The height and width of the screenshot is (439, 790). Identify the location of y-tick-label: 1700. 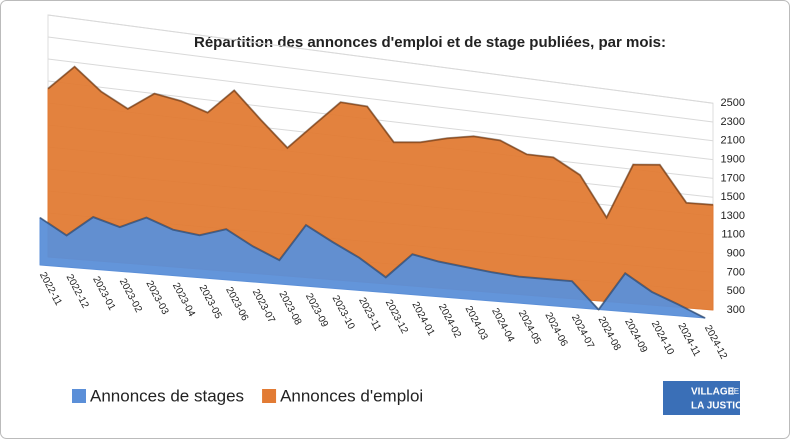
(733, 178).